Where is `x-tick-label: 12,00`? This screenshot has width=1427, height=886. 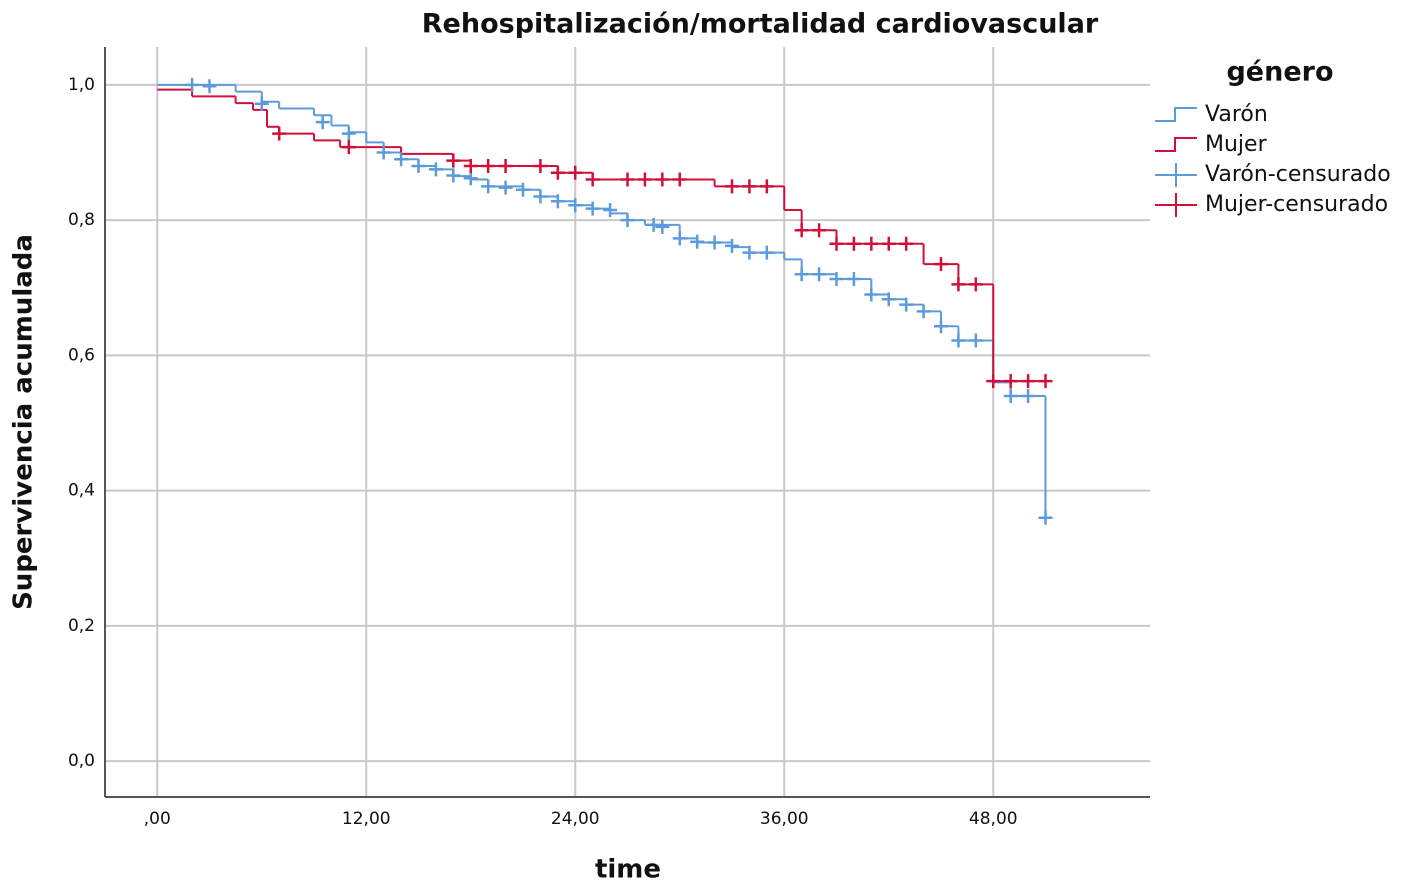 x-tick-label: 12,00 is located at coordinates (366, 819).